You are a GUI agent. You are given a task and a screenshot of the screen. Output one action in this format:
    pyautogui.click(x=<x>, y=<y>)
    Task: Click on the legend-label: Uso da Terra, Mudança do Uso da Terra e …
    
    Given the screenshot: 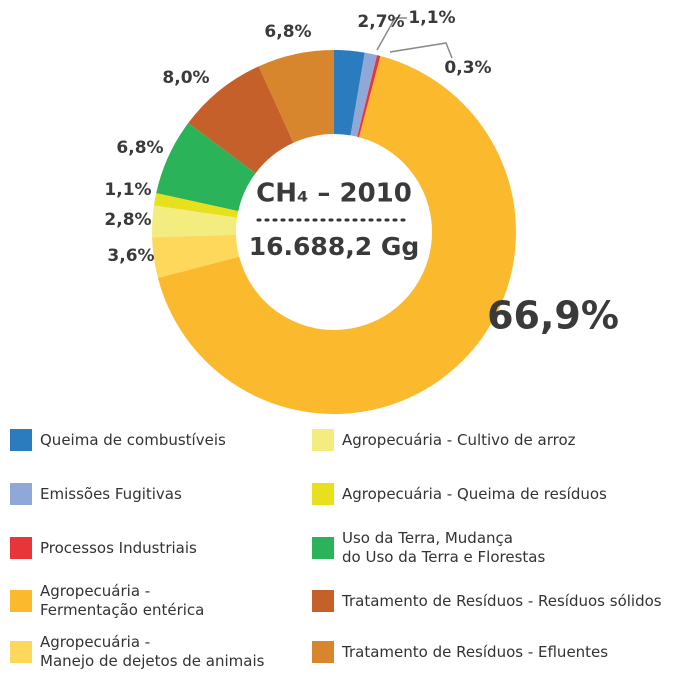 What is the action you would take?
    pyautogui.click(x=444, y=547)
    